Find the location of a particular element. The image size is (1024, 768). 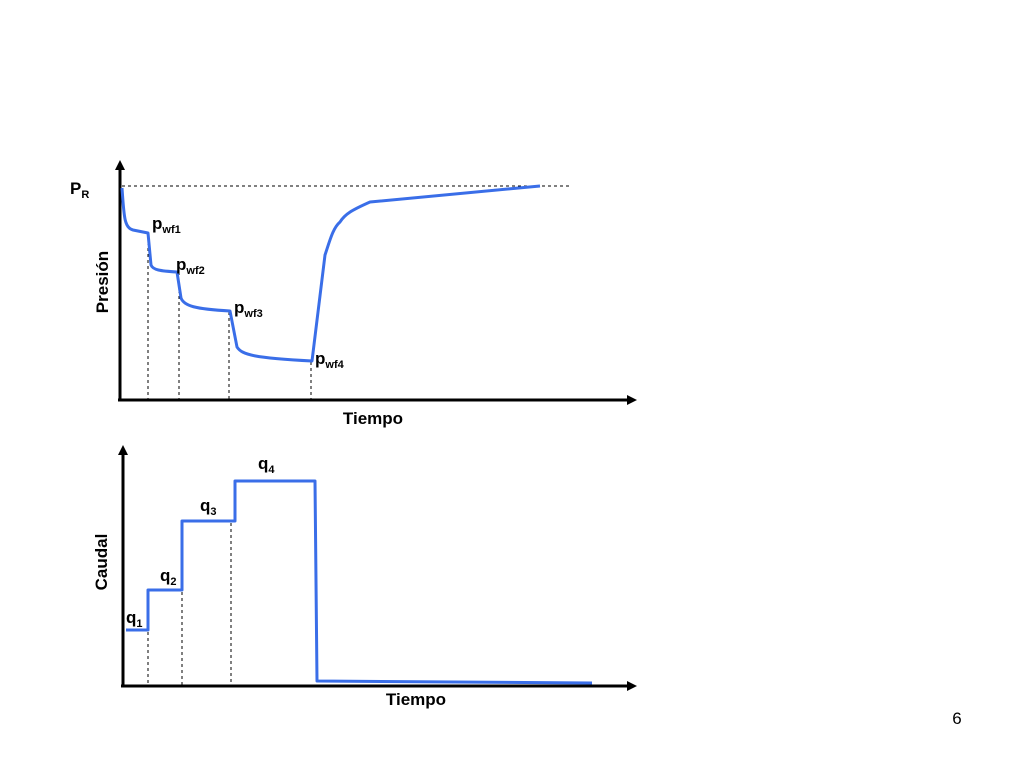

q-label: q4 is located at coordinates (266, 465).